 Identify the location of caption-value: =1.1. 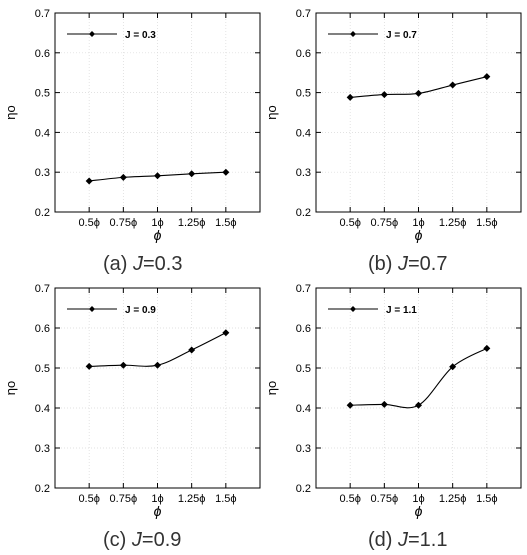
(427, 540).